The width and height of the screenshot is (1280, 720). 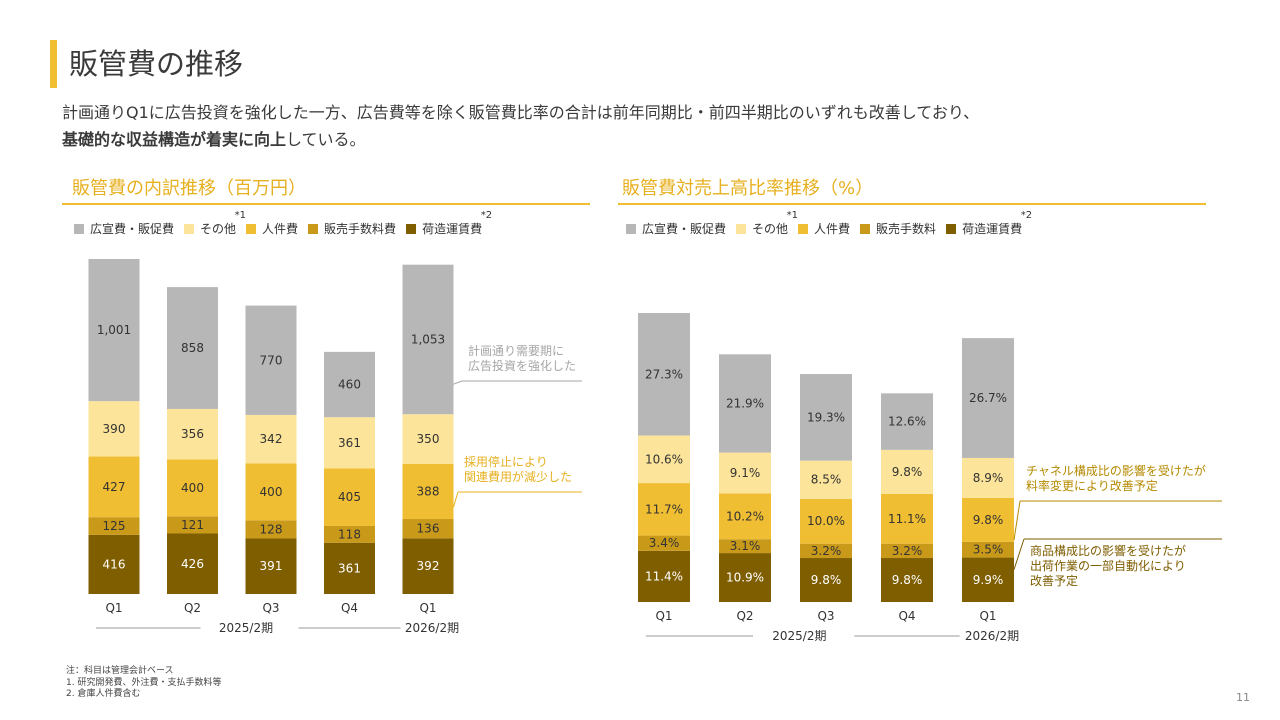 I want to click on left-legend-item-personnel: 人件費, so click(x=272, y=228).